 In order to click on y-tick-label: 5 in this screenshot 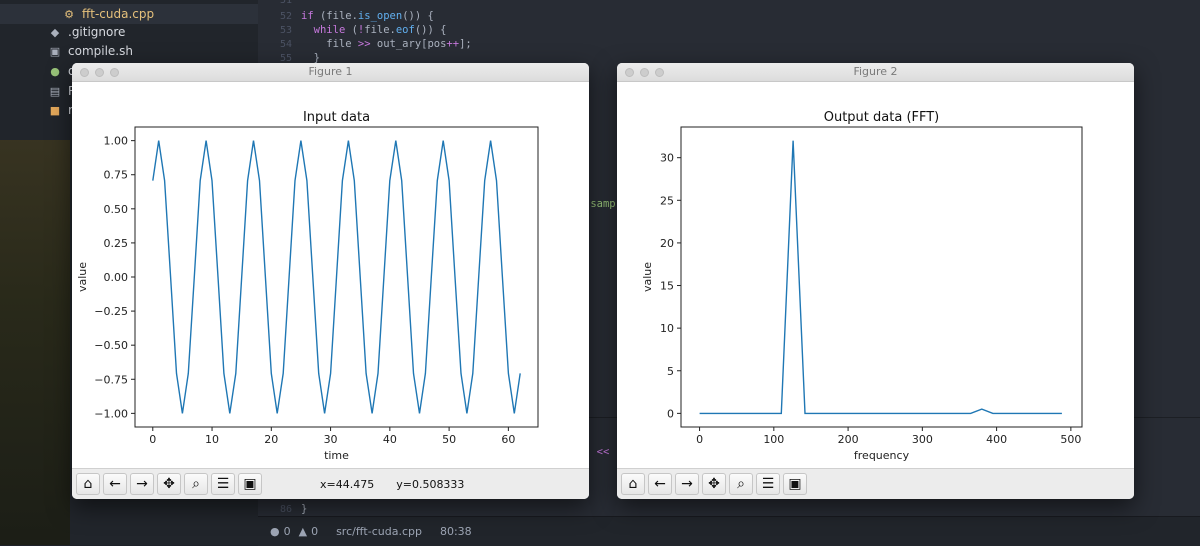, I will do `click(670, 371)`.